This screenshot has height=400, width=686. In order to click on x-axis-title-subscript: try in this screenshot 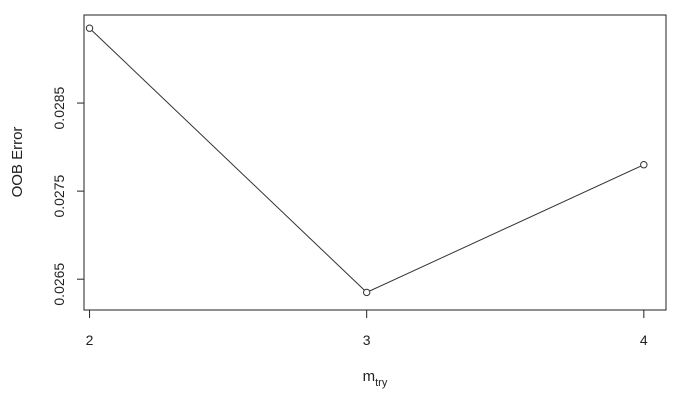, I will do `click(381, 383)`.